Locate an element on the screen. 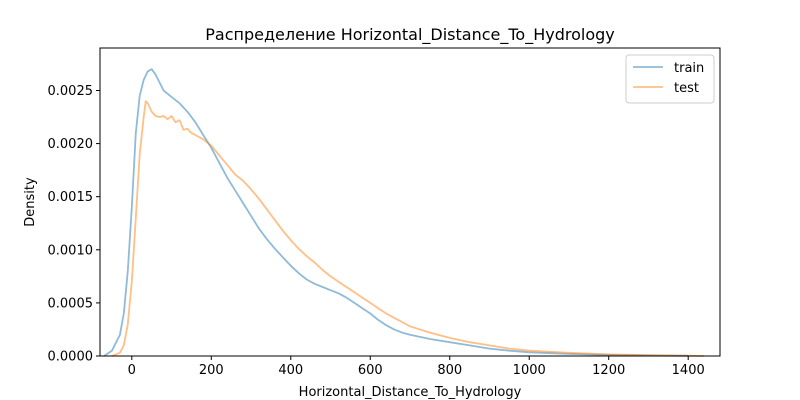 The image size is (800, 400). y-tick-label: 0.0000 is located at coordinates (71, 357).